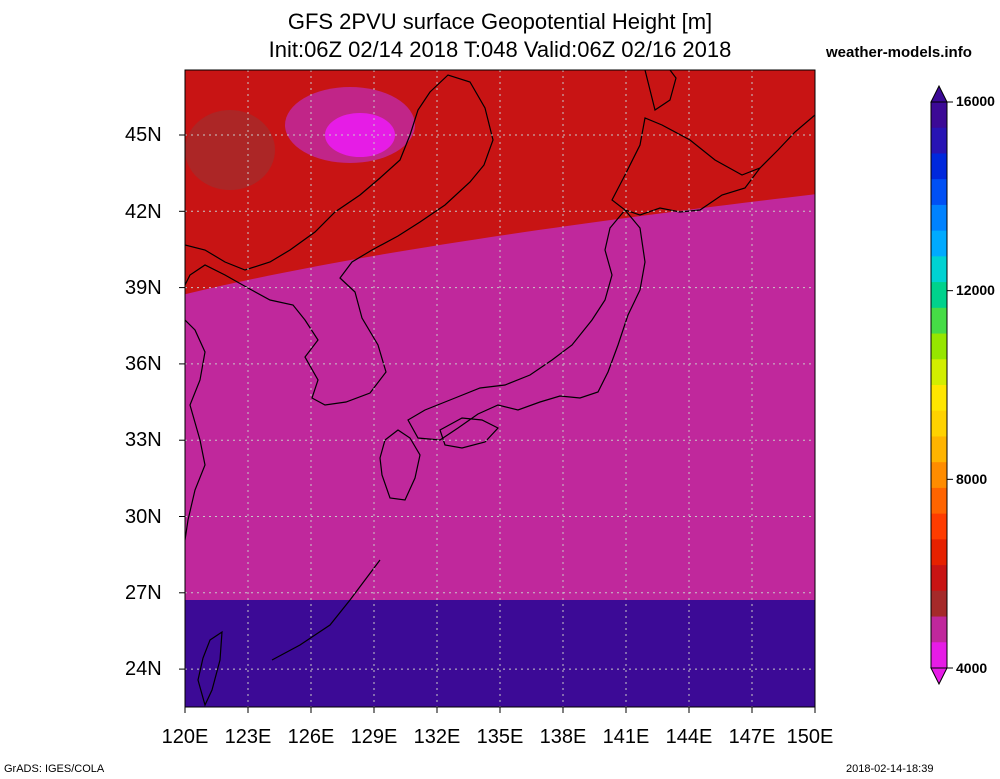 This screenshot has height=779, width=1000. What do you see at coordinates (563, 737) in the screenshot?
I see `lon-label-138e: 138E` at bounding box center [563, 737].